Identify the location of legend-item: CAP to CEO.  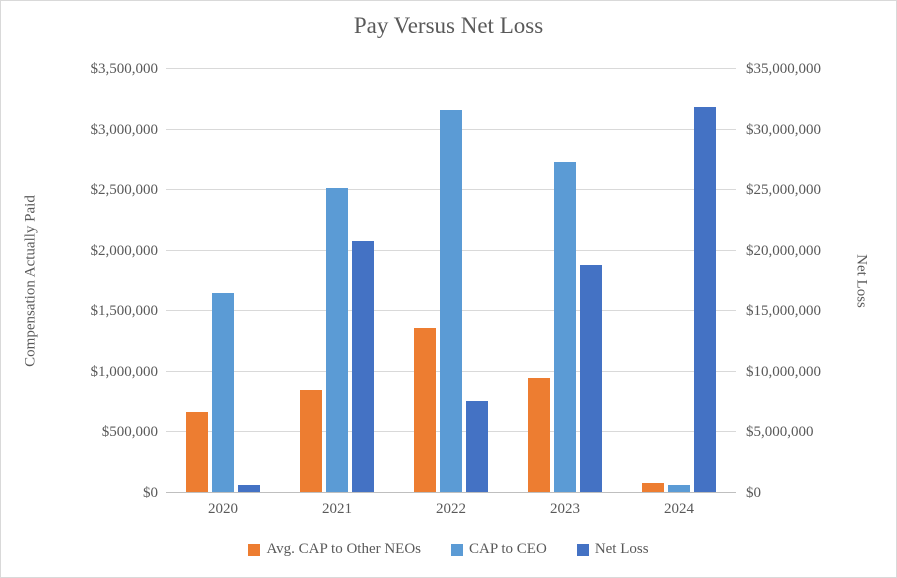
(499, 549).